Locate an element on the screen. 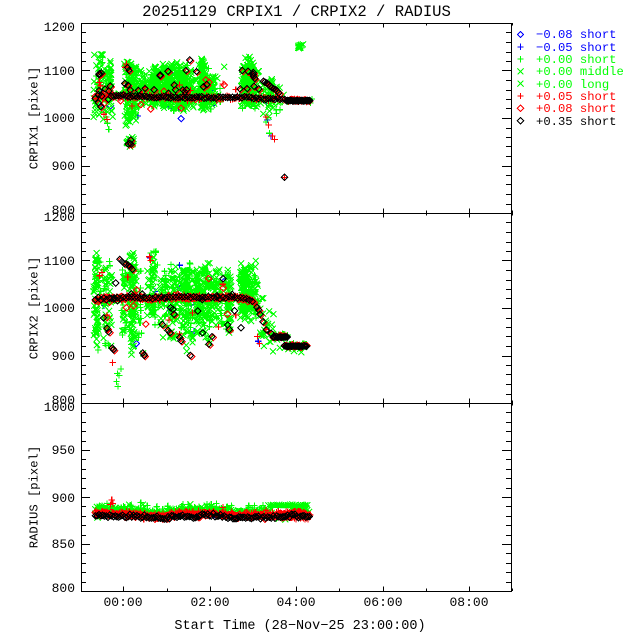 This screenshot has width=640, height=640. svg-text: 02:00 is located at coordinates (209, 602).